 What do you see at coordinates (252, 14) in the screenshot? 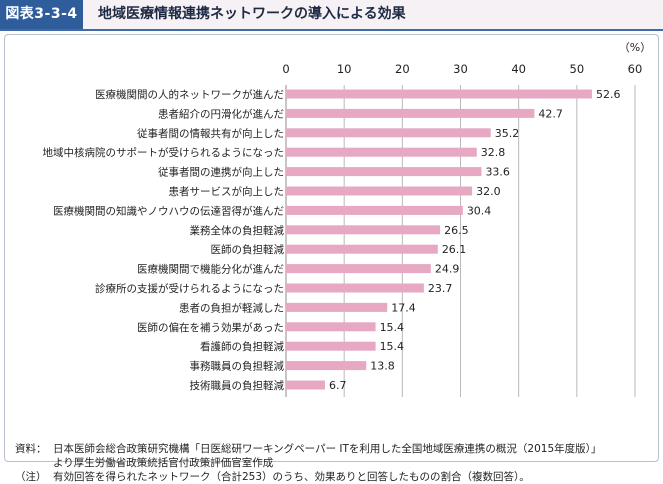
I see `figure-title: 地域医療情報連携ネットワークの導入による効果` at bounding box center [252, 14].